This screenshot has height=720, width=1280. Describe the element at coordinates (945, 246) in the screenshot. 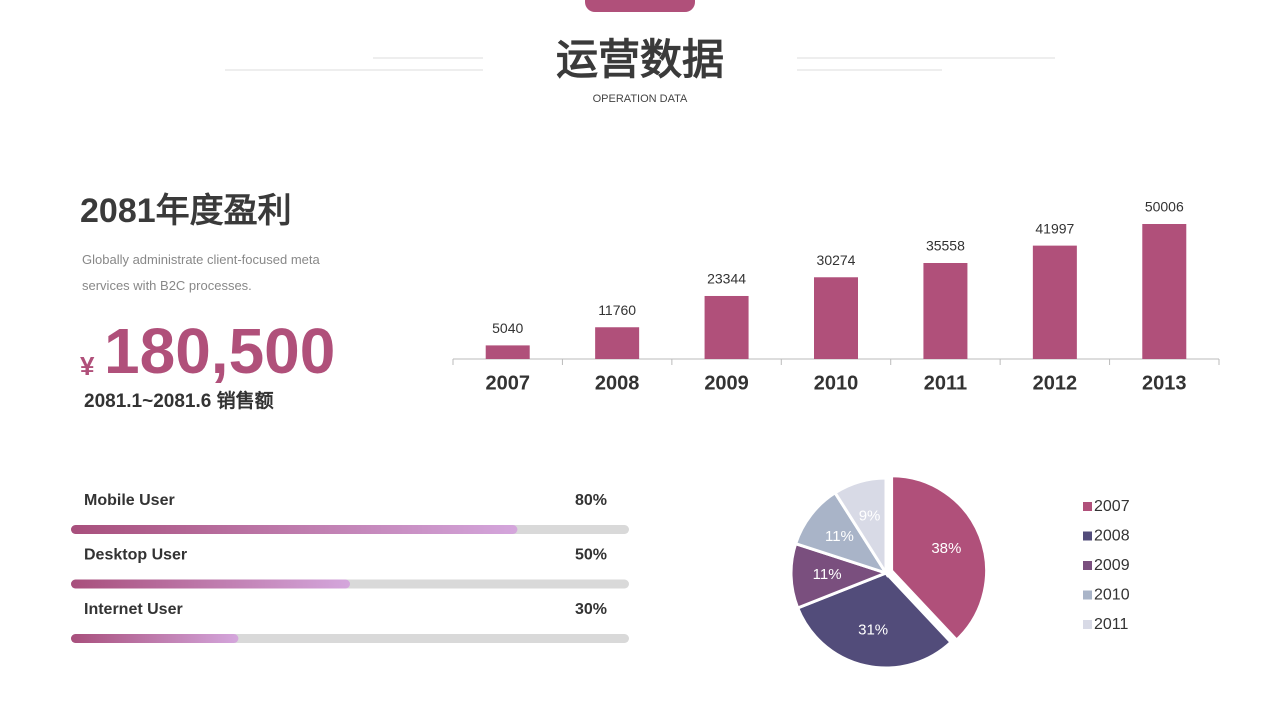

I see `bar-value-label: 35558` at that location.